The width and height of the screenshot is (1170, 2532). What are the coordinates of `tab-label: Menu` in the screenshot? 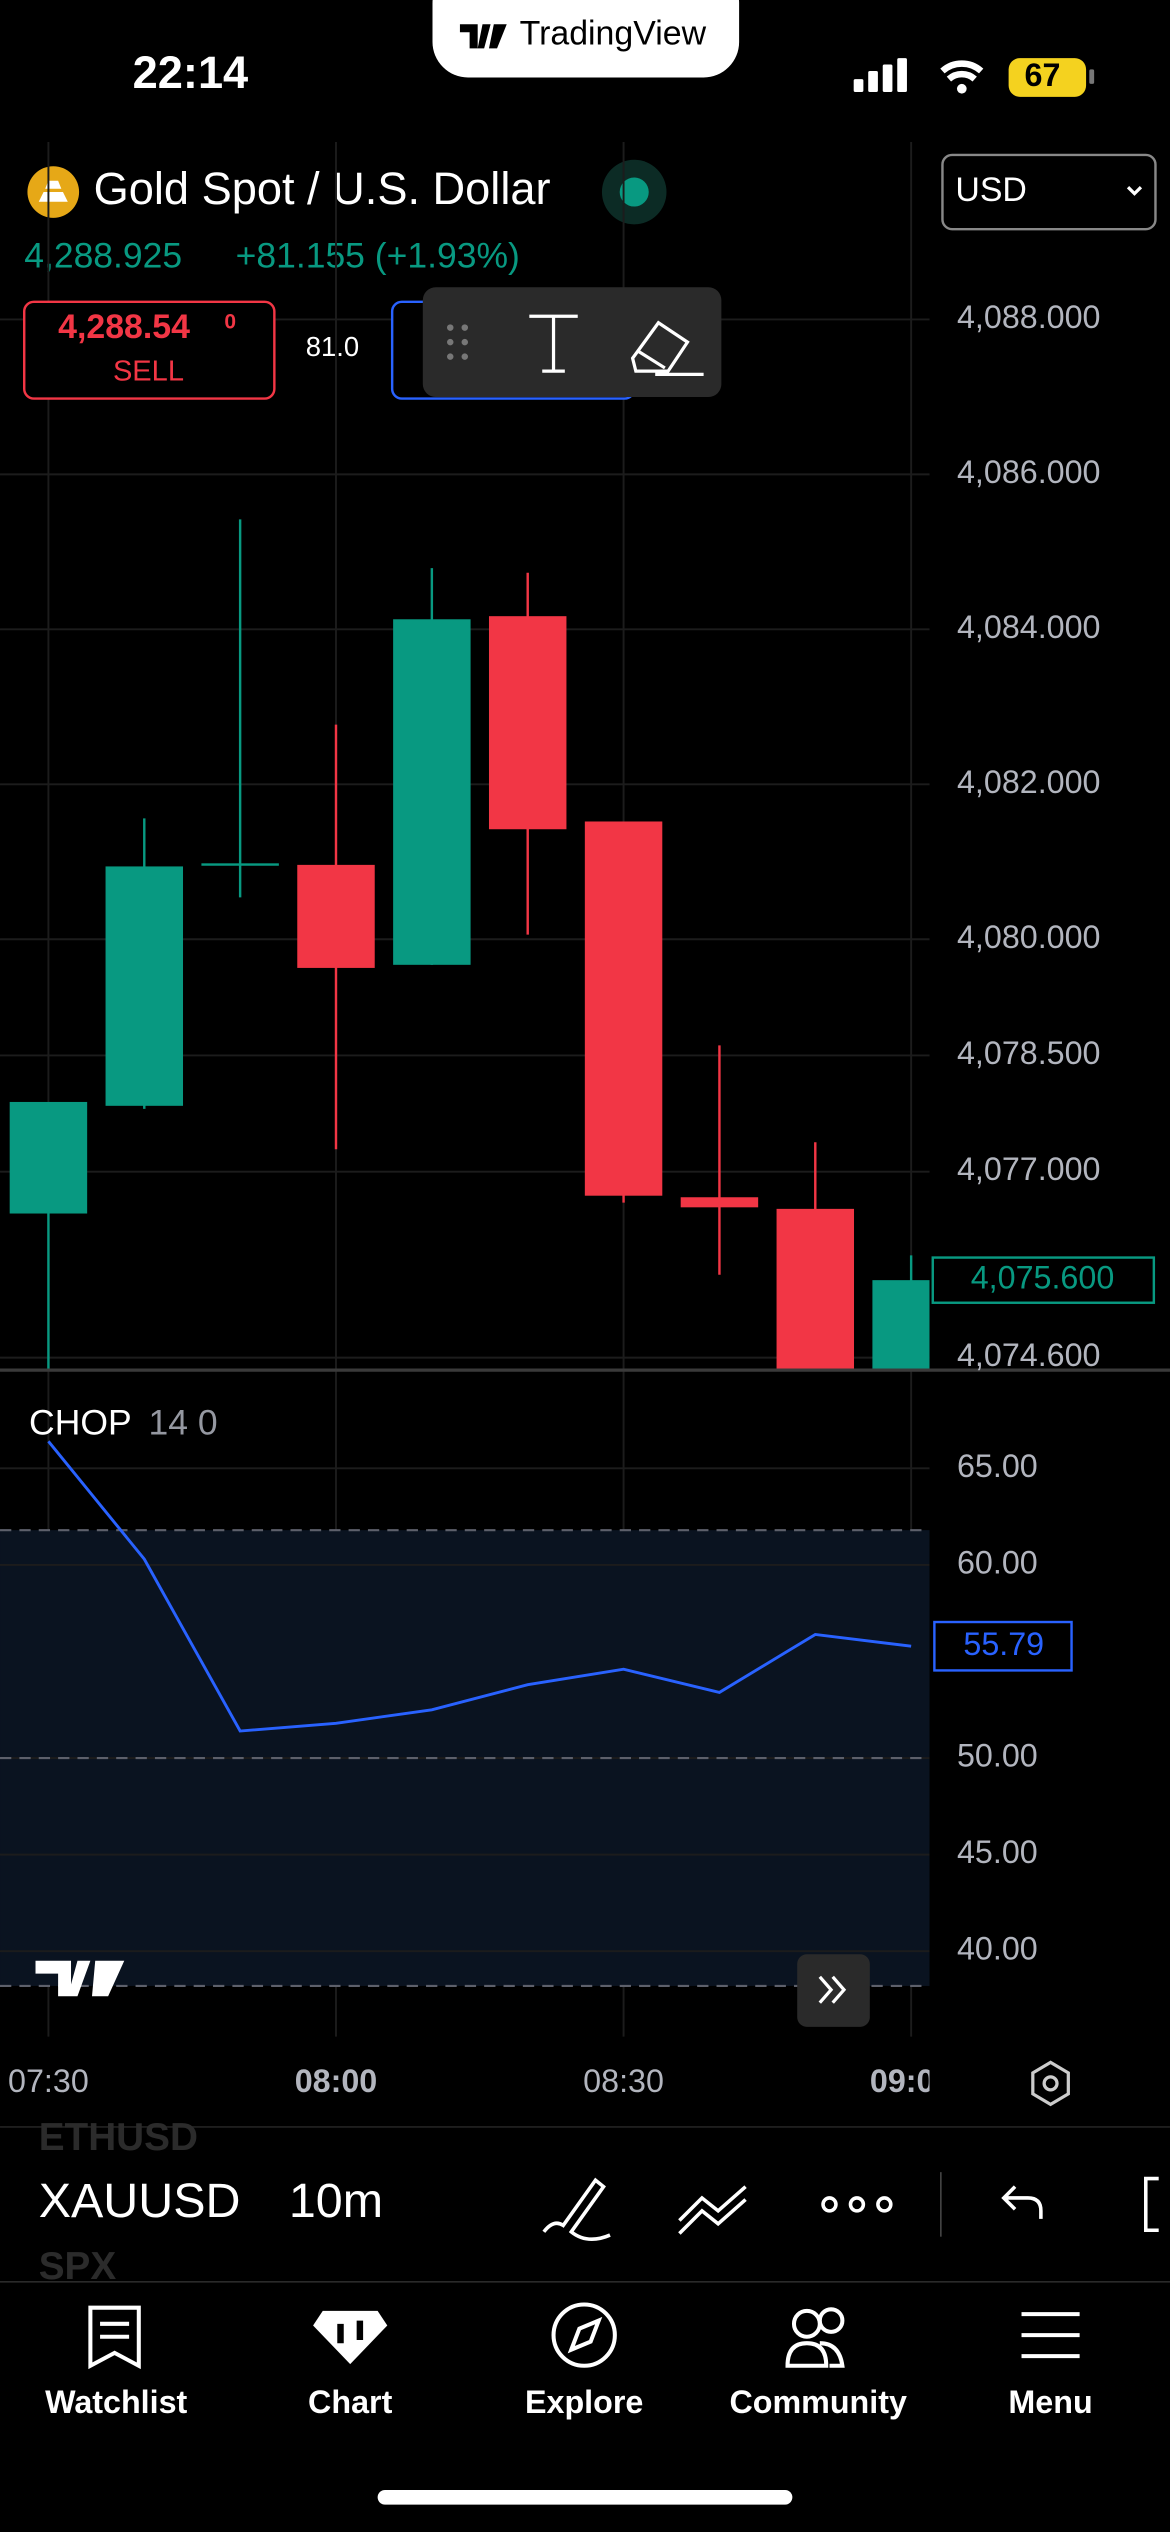 It's located at (1050, 2402).